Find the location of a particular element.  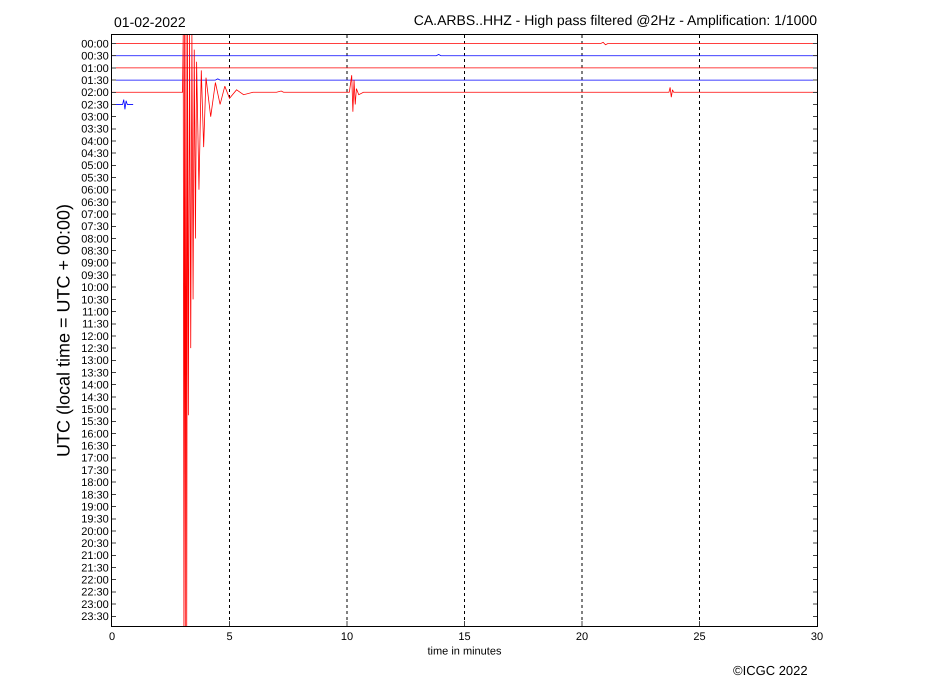

y-tick-label: 00:00 is located at coordinates (95, 44).